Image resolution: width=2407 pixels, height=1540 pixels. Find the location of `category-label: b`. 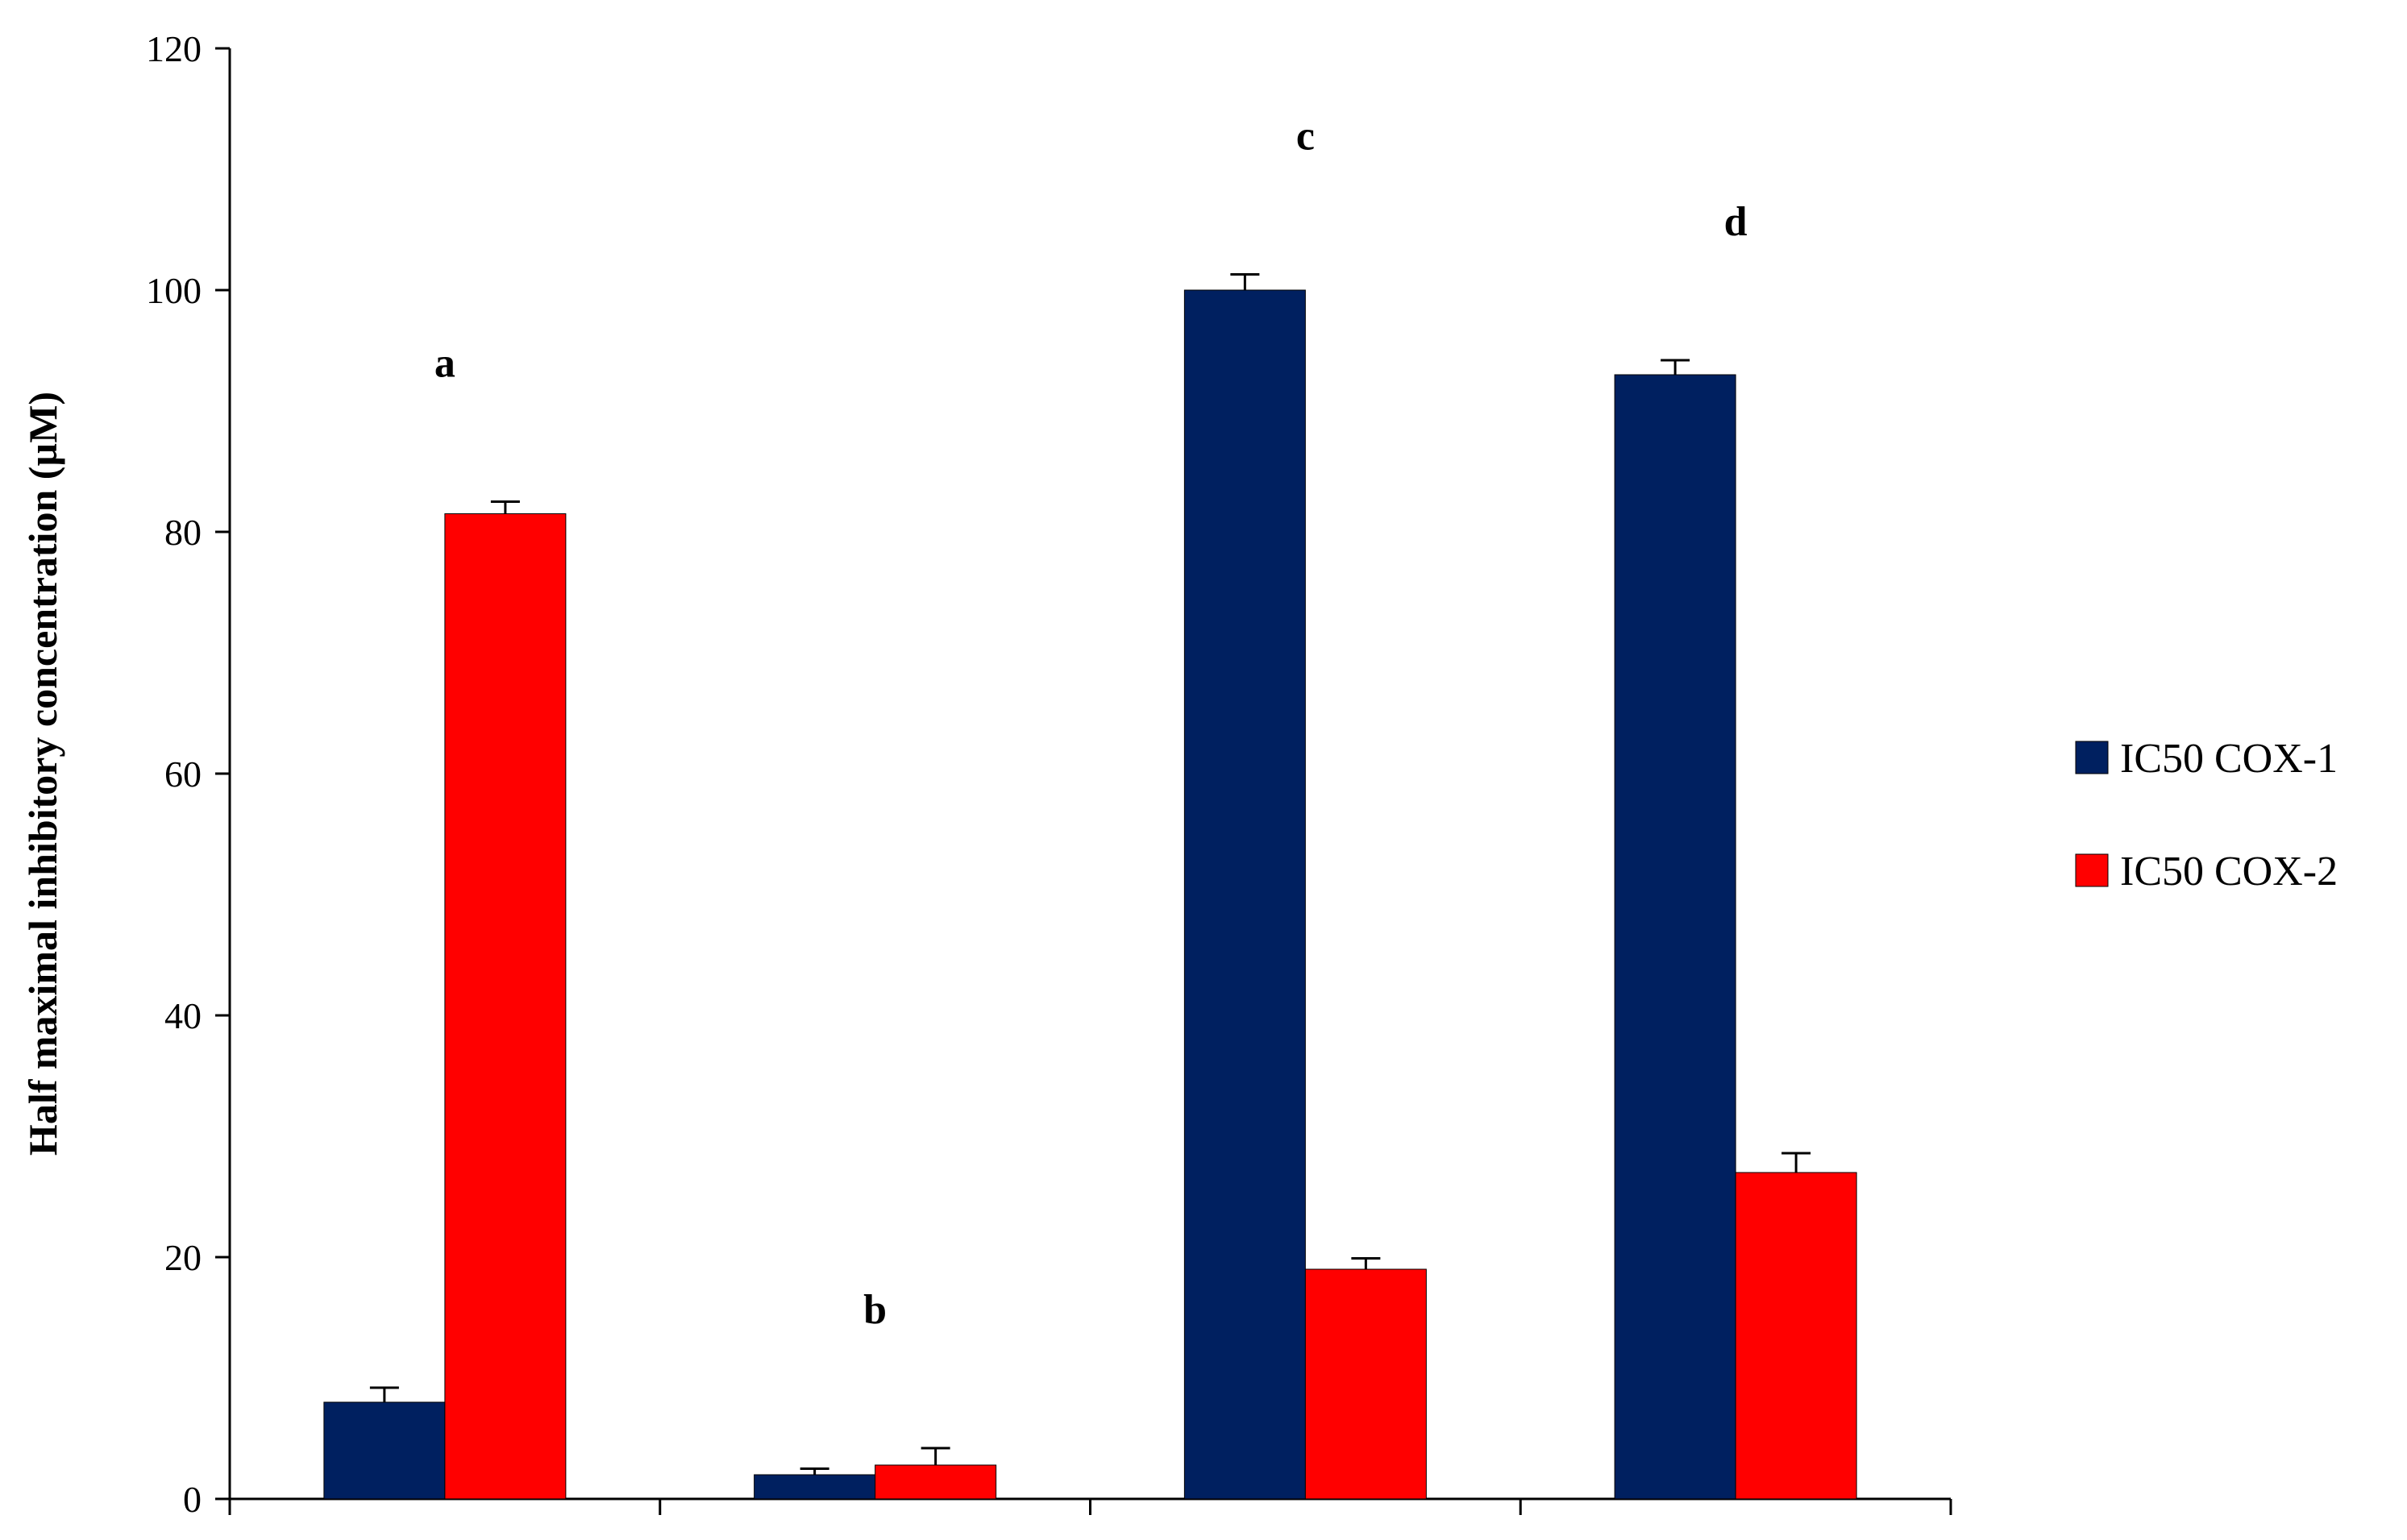

category-label: b is located at coordinates (875, 1310).